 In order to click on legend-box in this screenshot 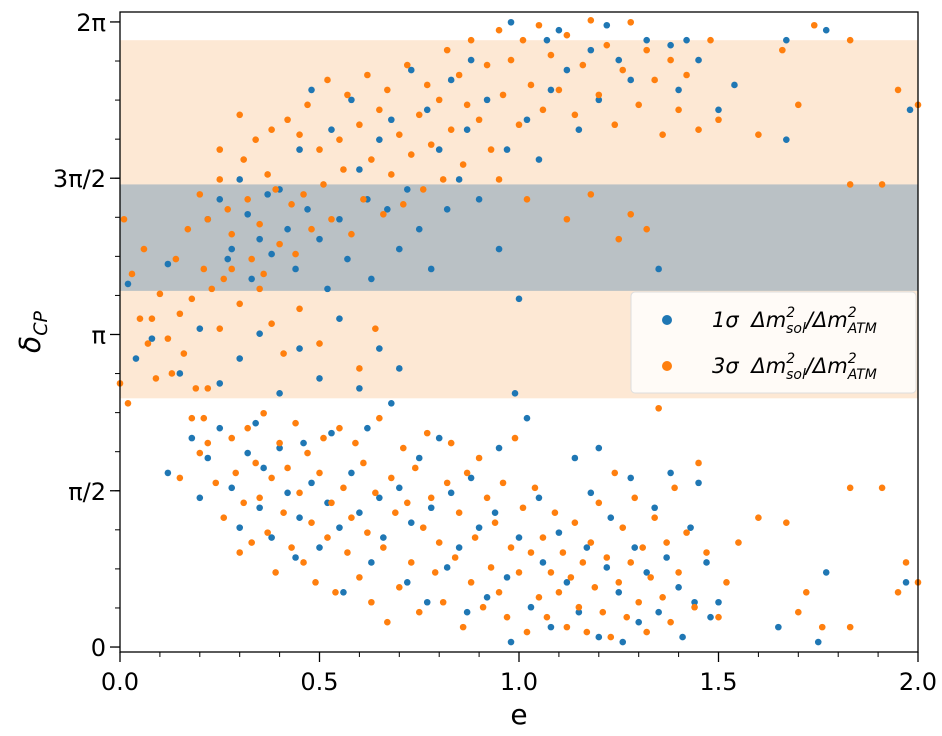, I will do `click(773, 342)`.